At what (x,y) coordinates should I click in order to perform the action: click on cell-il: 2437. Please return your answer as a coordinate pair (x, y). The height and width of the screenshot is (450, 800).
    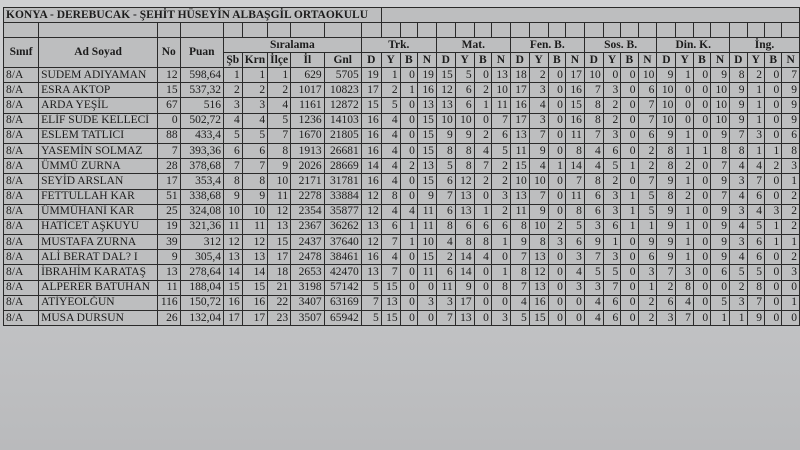
    Looking at the image, I should click on (307, 242).